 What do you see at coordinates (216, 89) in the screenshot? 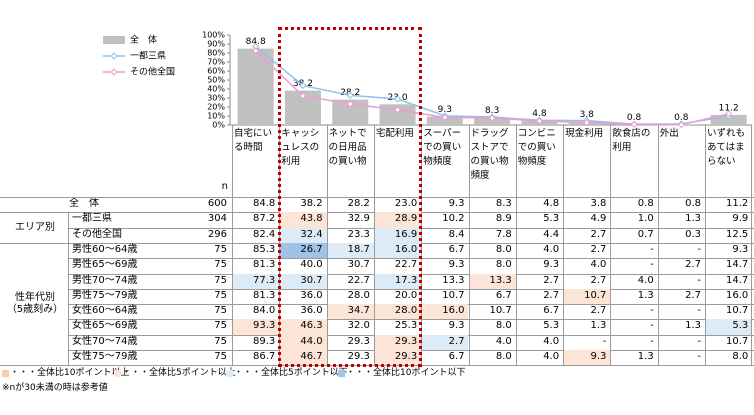
I see `y-tick-label: 40%` at bounding box center [216, 89].